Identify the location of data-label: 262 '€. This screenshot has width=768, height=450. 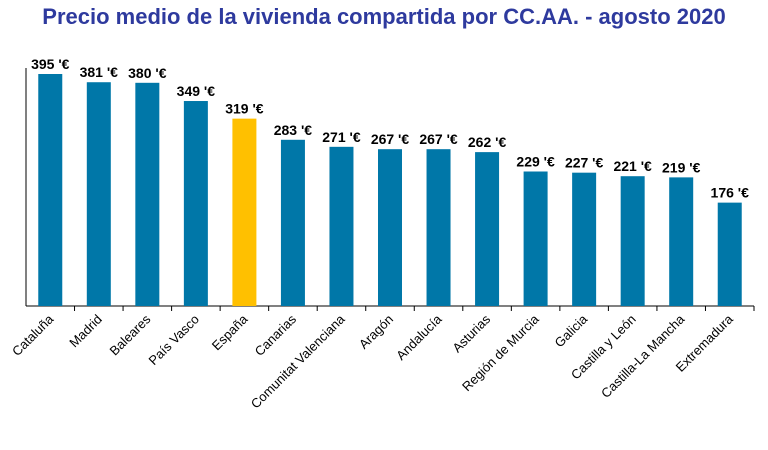
(487, 142).